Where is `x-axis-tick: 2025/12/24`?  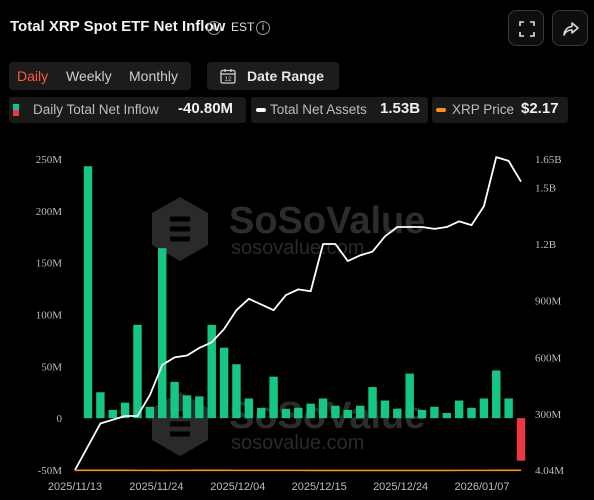 x-axis-tick: 2025/12/24 is located at coordinates (400, 487).